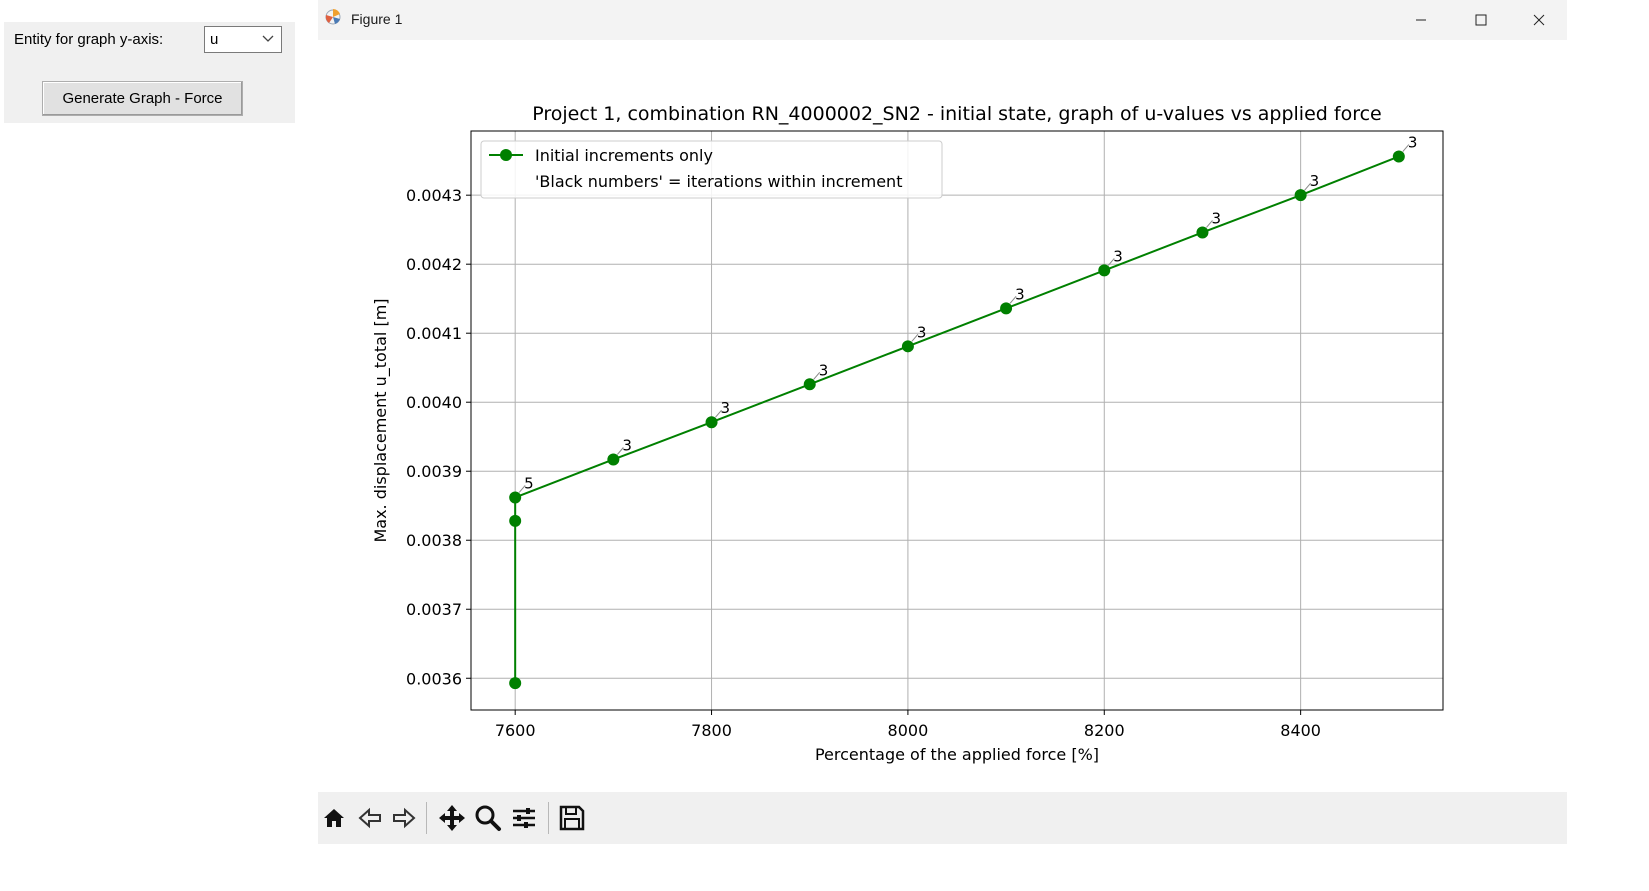 The image size is (1649, 891). Describe the element at coordinates (434, 402) in the screenshot. I see `y-tick-label: 0.0040` at that location.